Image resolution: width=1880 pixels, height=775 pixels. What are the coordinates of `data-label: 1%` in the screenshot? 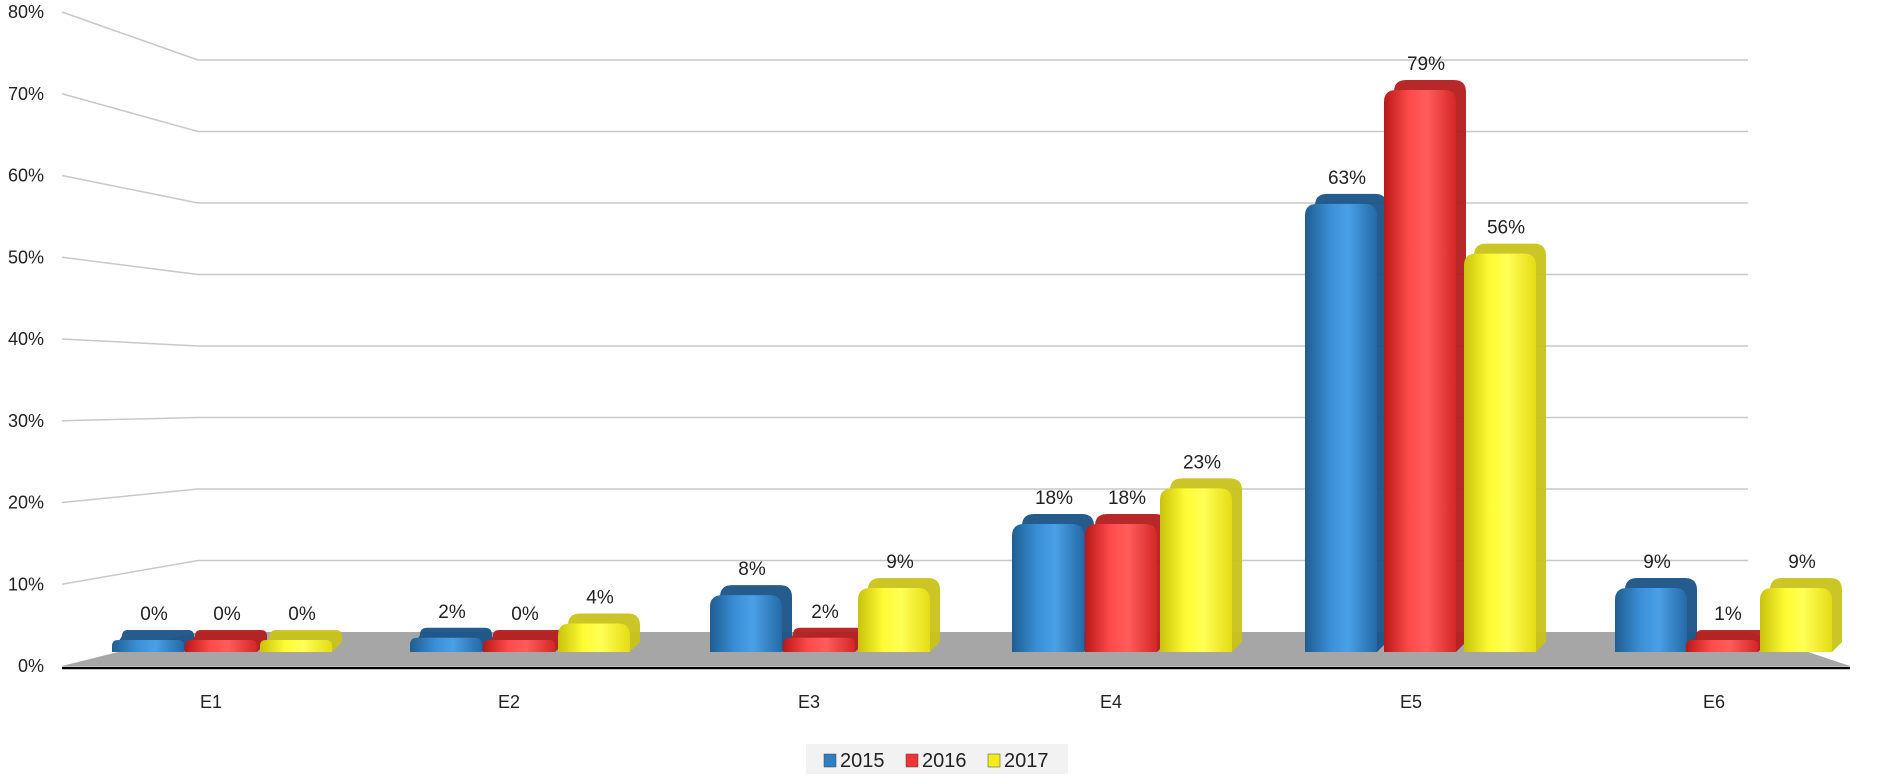 It's located at (1728, 614).